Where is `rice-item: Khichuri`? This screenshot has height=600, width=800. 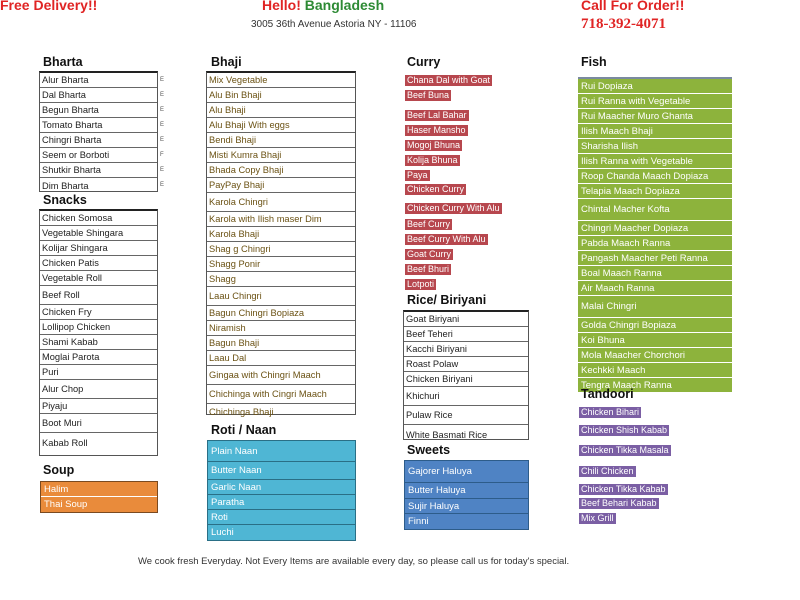 rice-item: Khichuri is located at coordinates (466, 396).